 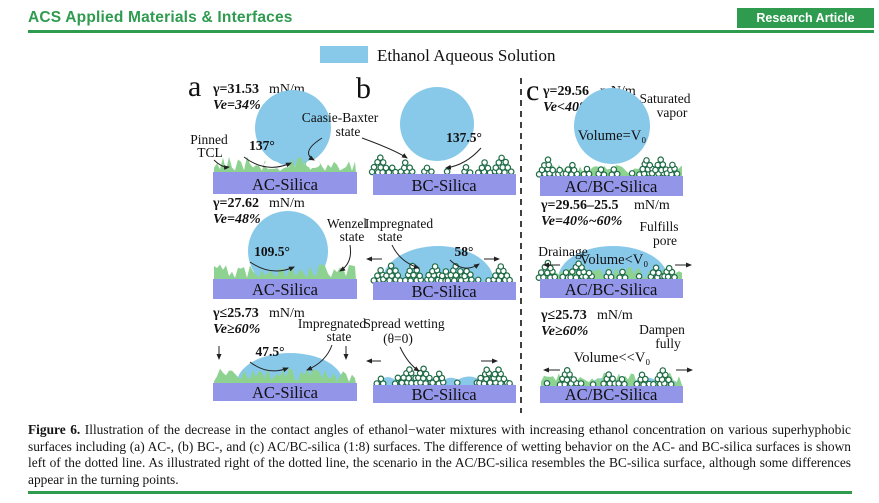 I want to click on saturated-vapor-annotation: Saturated, so click(x=665, y=98).